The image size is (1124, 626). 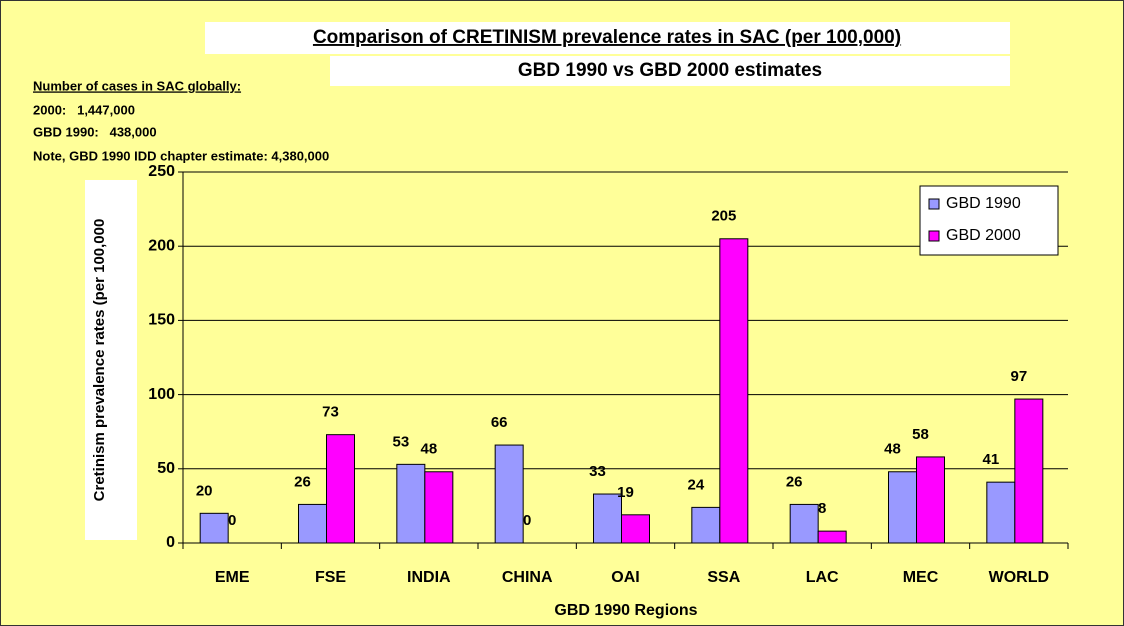 I want to click on legend-label: GBD 1990, so click(x=983, y=203).